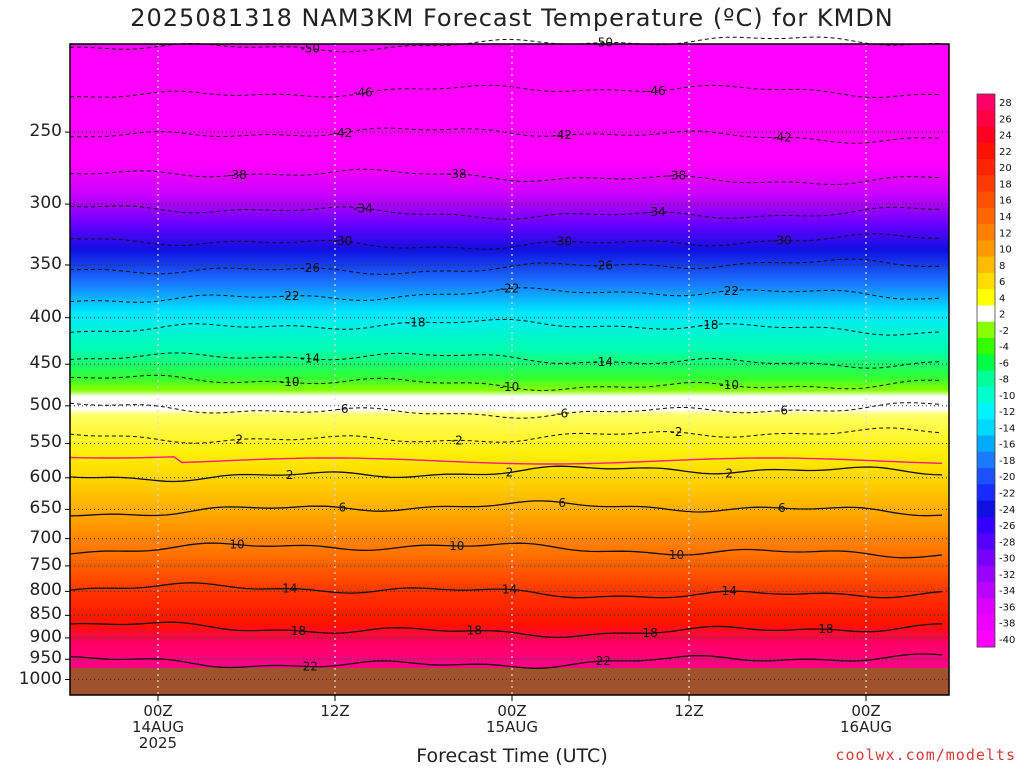 This screenshot has width=1024, height=768. What do you see at coordinates (45, 442) in the screenshot?
I see `y-tick-label: 550` at bounding box center [45, 442].